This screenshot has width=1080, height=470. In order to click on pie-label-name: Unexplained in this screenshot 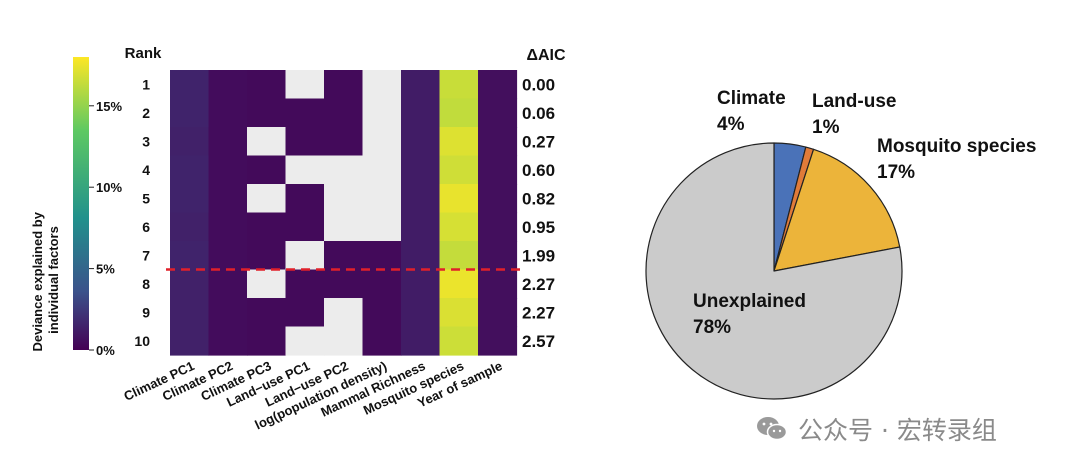, I will do `click(749, 301)`.